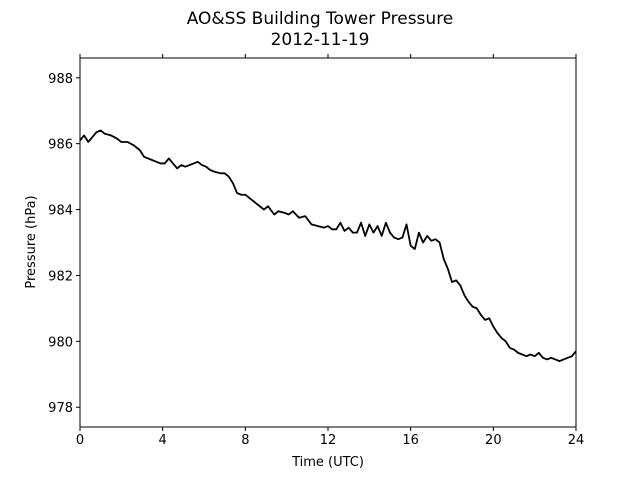  Describe the element at coordinates (31, 241) in the screenshot. I see `y-axis-label: Pressure (hPa)` at that location.